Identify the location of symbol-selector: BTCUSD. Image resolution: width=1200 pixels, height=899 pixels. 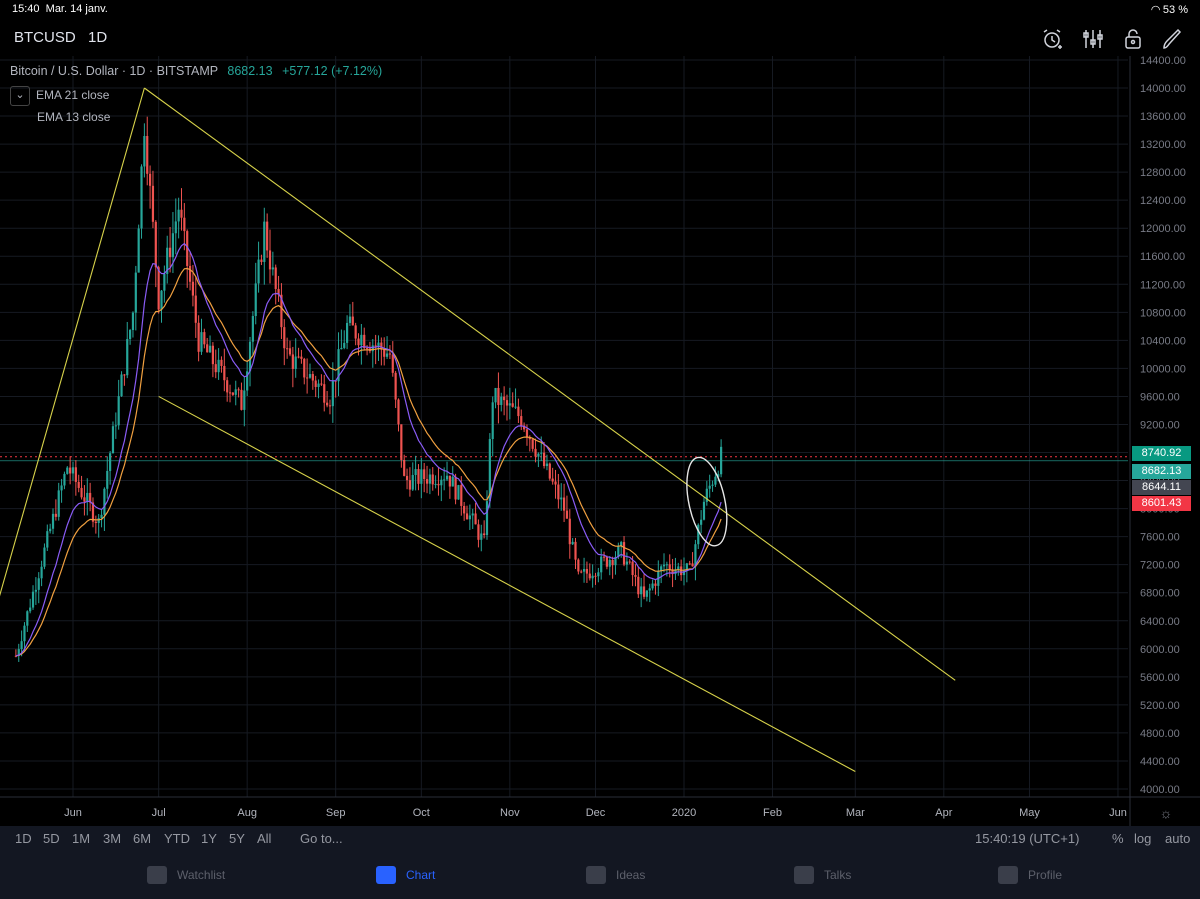
(45, 37).